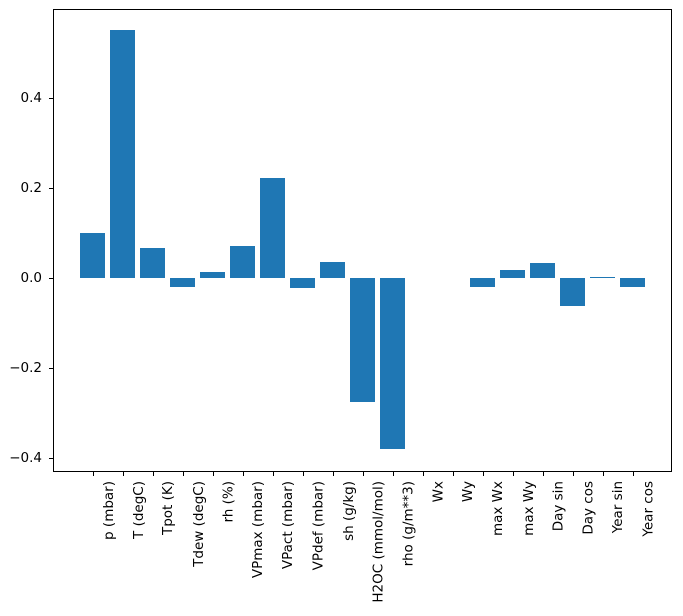  What do you see at coordinates (168, 508) in the screenshot?
I see `x-tick-label: Tpot (K)` at bounding box center [168, 508].